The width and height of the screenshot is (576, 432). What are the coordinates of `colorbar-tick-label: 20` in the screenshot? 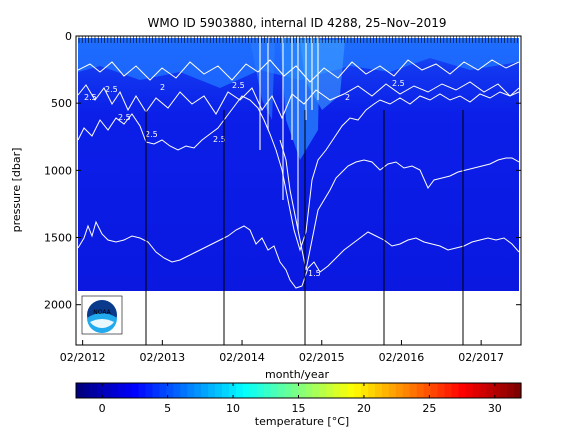 It's located at (364, 408).